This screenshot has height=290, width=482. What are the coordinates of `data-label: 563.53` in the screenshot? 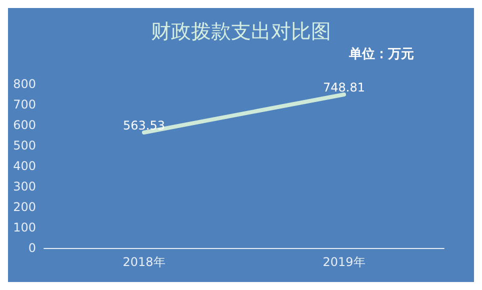 It's located at (144, 125).